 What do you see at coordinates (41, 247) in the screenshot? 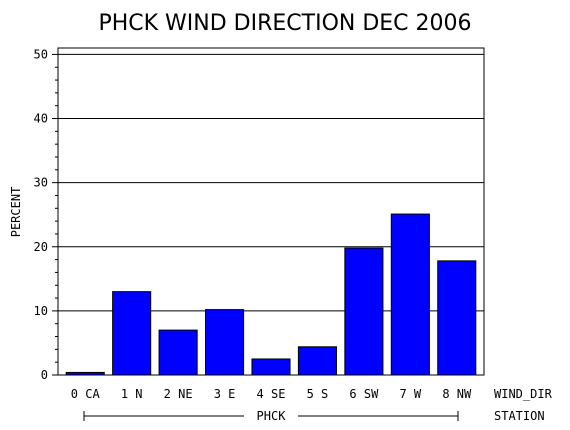
I see `y-tick-label: 20` at bounding box center [41, 247].